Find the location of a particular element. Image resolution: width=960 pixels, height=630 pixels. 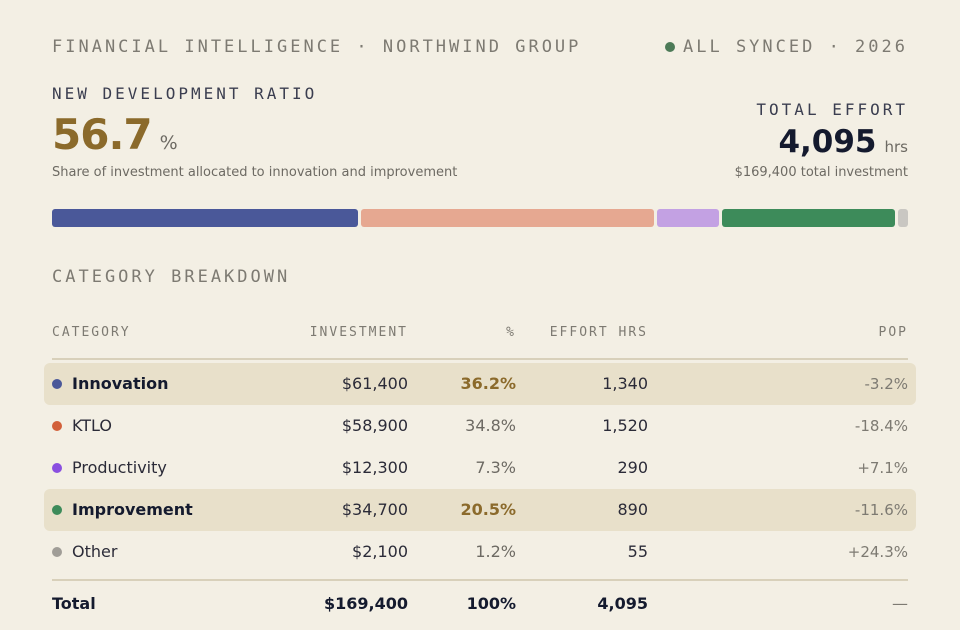

category-name: Innovation is located at coordinates (120, 383).